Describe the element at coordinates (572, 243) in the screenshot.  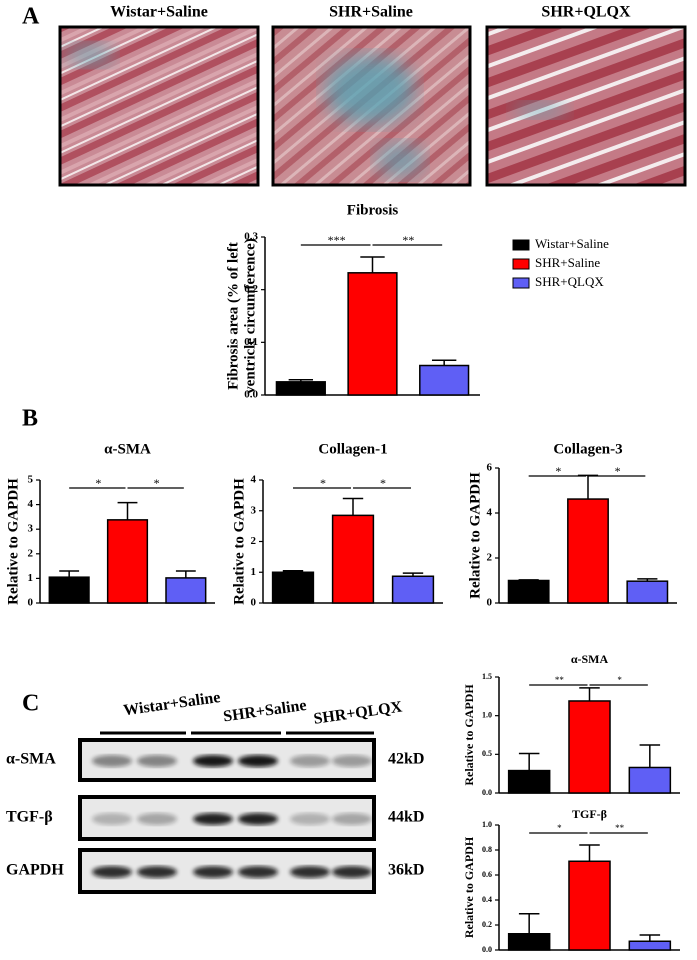
I see `legend-label: Wistar+Saline` at that location.